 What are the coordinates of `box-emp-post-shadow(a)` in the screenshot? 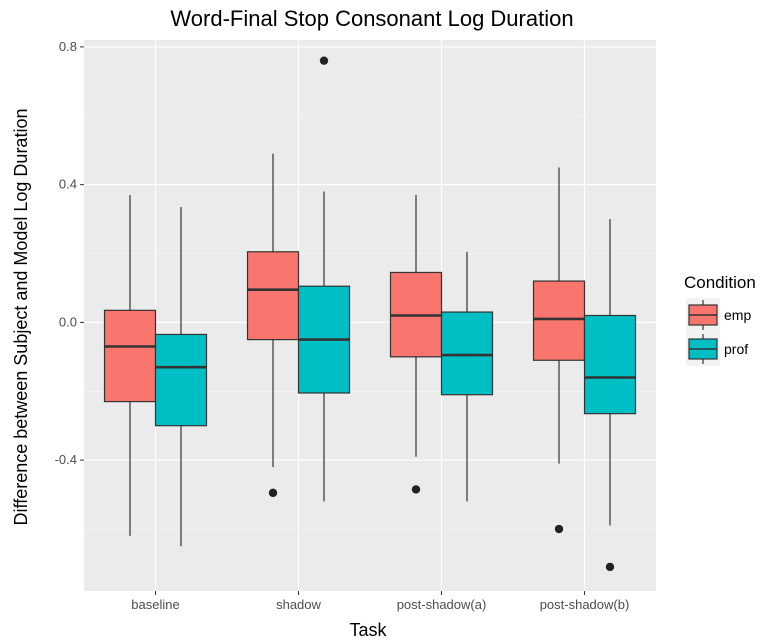 It's located at (416, 344).